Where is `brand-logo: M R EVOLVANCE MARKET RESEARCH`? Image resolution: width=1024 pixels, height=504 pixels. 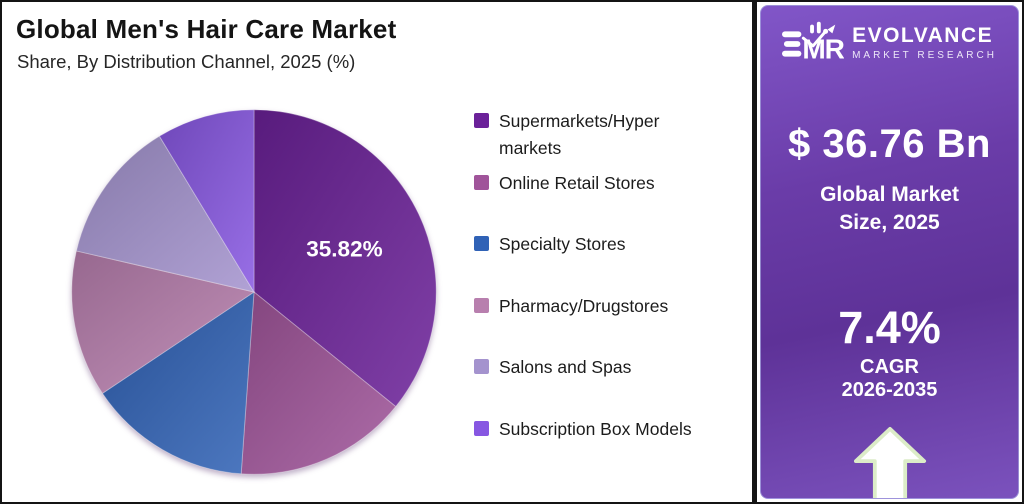
brand-logo: M R EVOLVANCE MARKET RESEARCH is located at coordinates (889, 43).